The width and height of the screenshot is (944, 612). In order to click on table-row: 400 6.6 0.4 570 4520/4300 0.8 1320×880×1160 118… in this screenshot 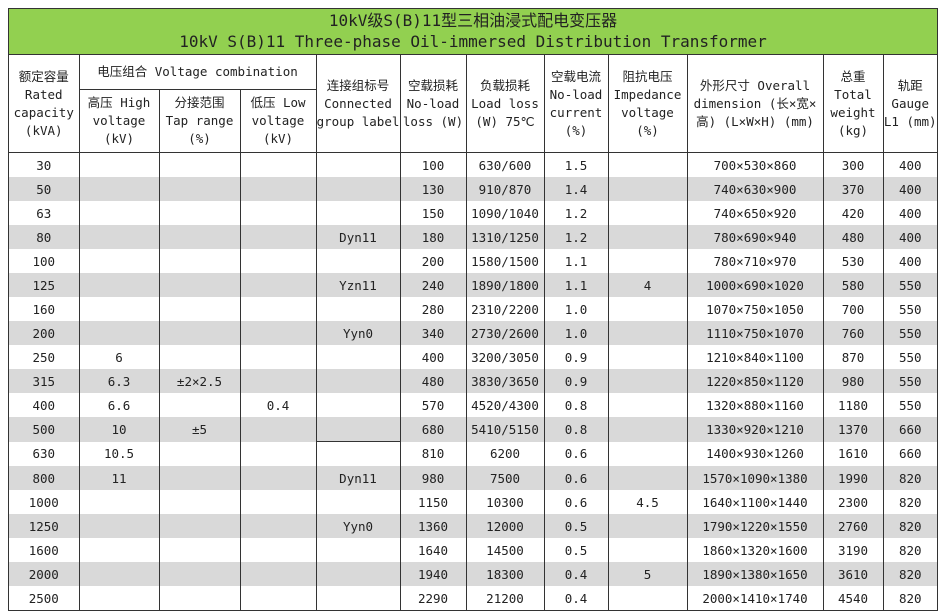, I will do `click(473, 405)`.